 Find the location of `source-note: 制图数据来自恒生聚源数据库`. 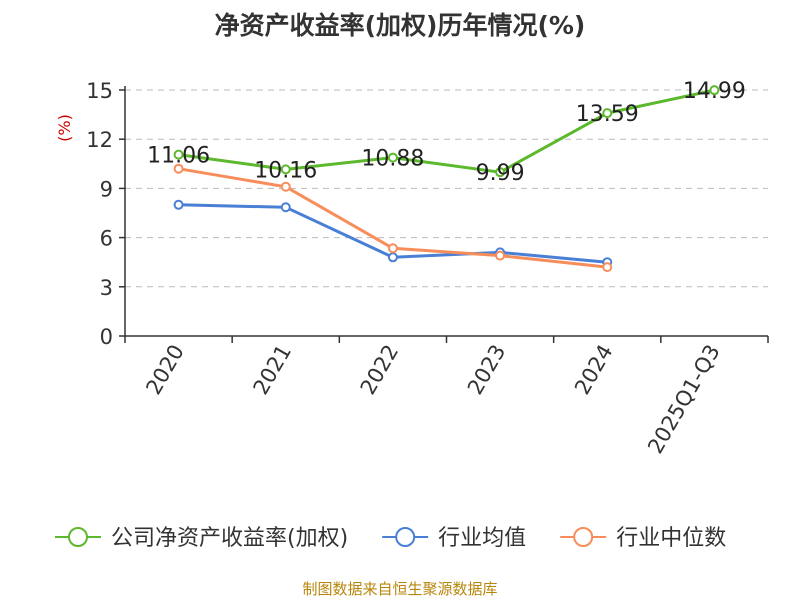

source-note: 制图数据来自恒生聚源数据库 is located at coordinates (400, 589).